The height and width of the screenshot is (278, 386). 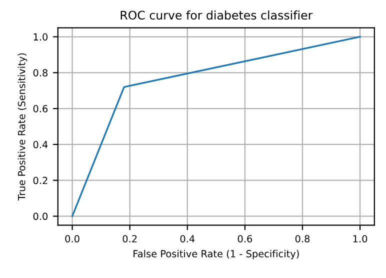 What do you see at coordinates (40, 108) in the screenshot?
I see `y-tick-label: 0.6` at bounding box center [40, 108].